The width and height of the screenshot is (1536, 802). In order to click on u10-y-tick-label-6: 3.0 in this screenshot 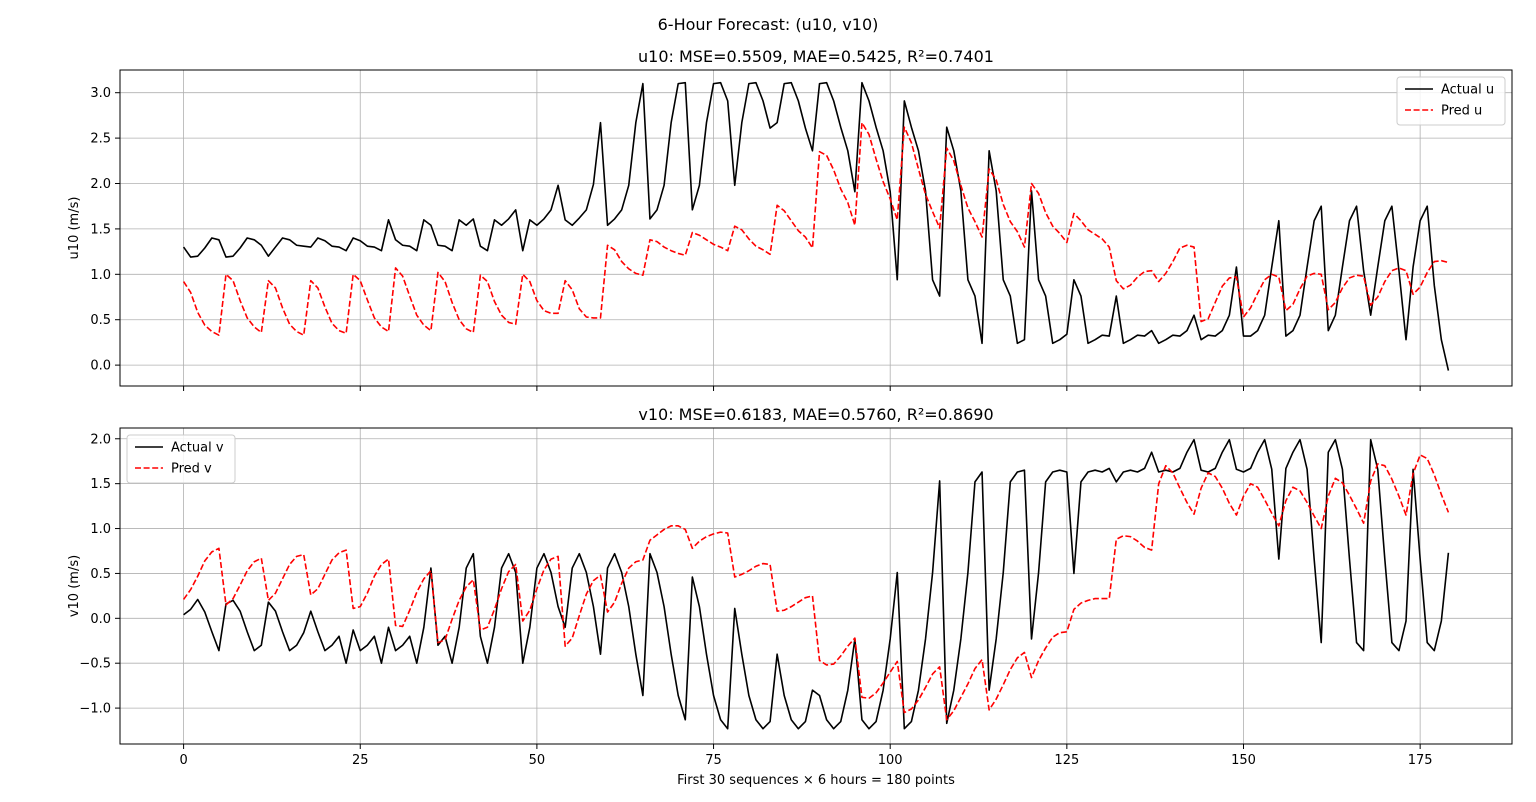, I will do `click(100, 93)`.